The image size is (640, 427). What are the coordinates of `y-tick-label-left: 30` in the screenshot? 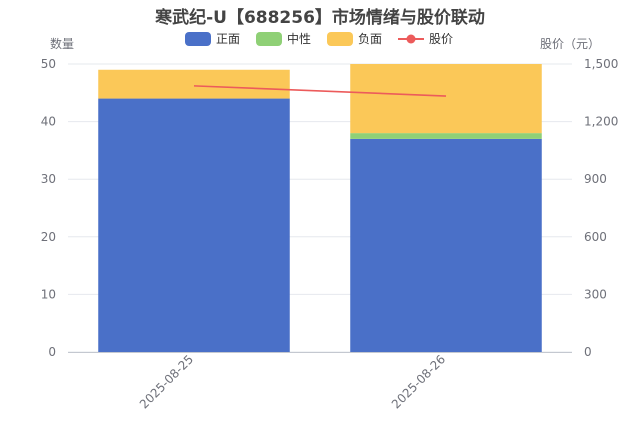 It's located at (48, 179).